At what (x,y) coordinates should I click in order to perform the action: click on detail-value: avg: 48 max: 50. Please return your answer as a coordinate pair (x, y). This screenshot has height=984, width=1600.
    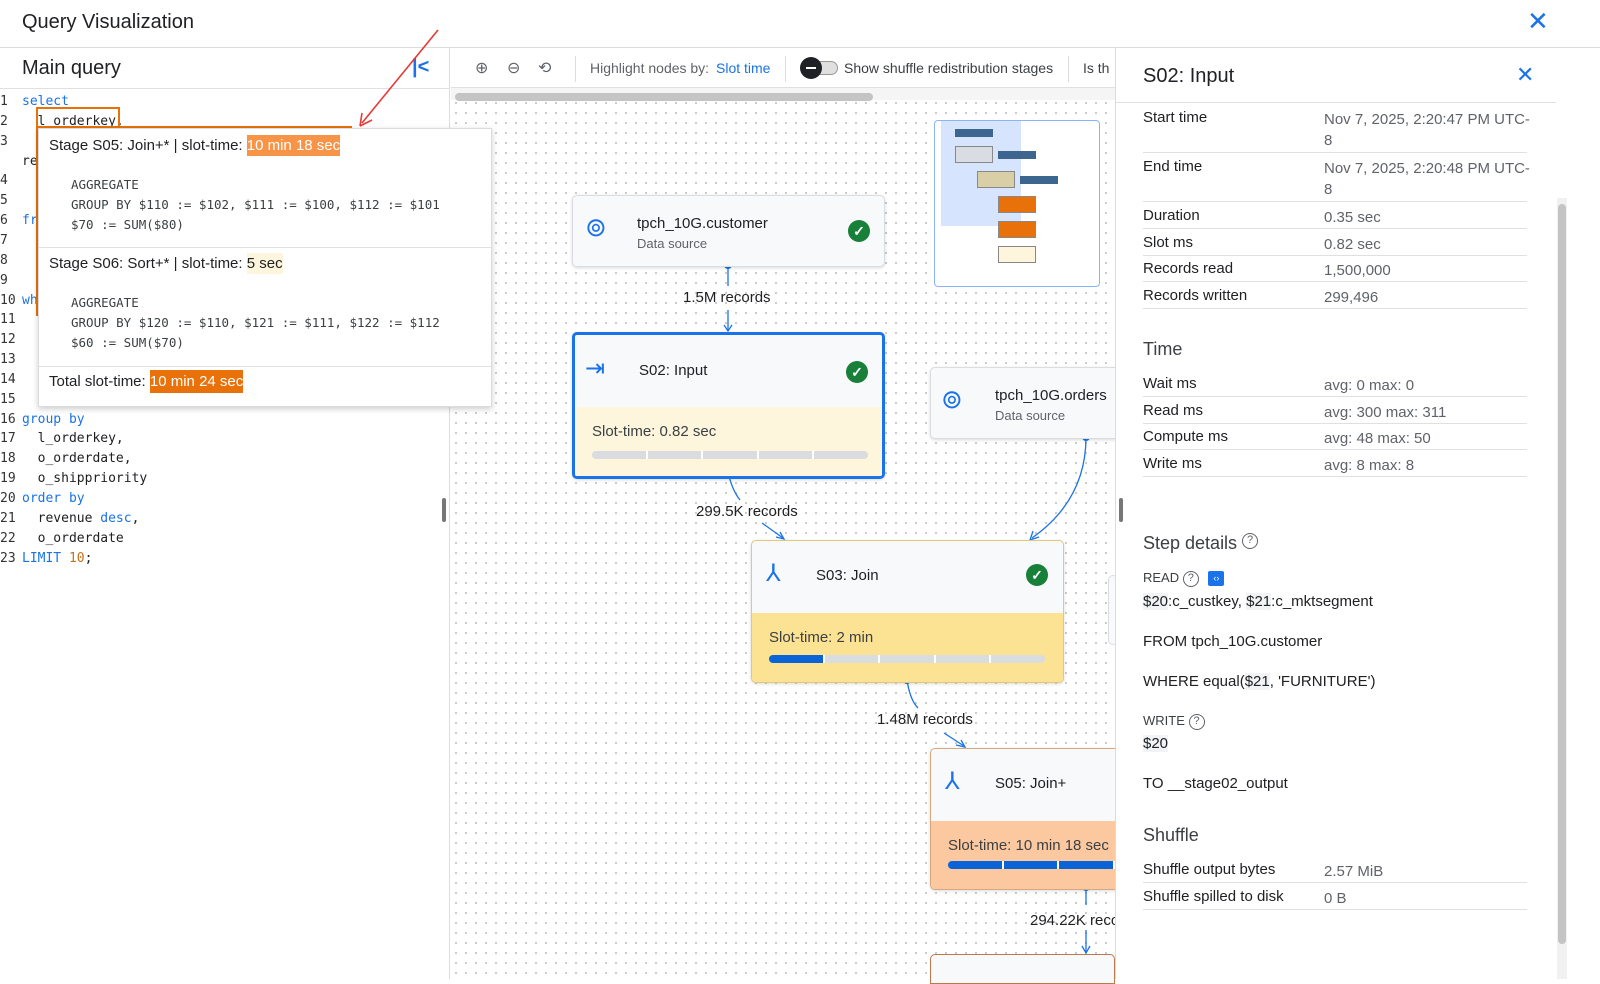
    Looking at the image, I should click on (1377, 438).